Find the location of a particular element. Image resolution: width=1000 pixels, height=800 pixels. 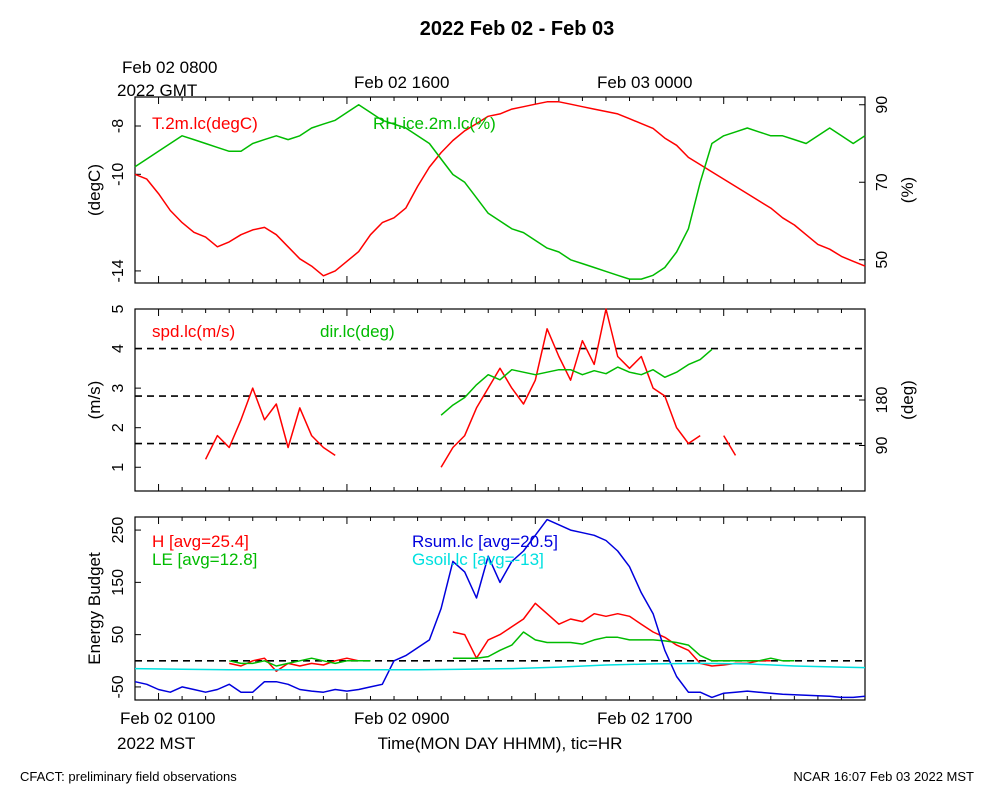

y-tick-label-left: 2 is located at coordinates (118, 427).